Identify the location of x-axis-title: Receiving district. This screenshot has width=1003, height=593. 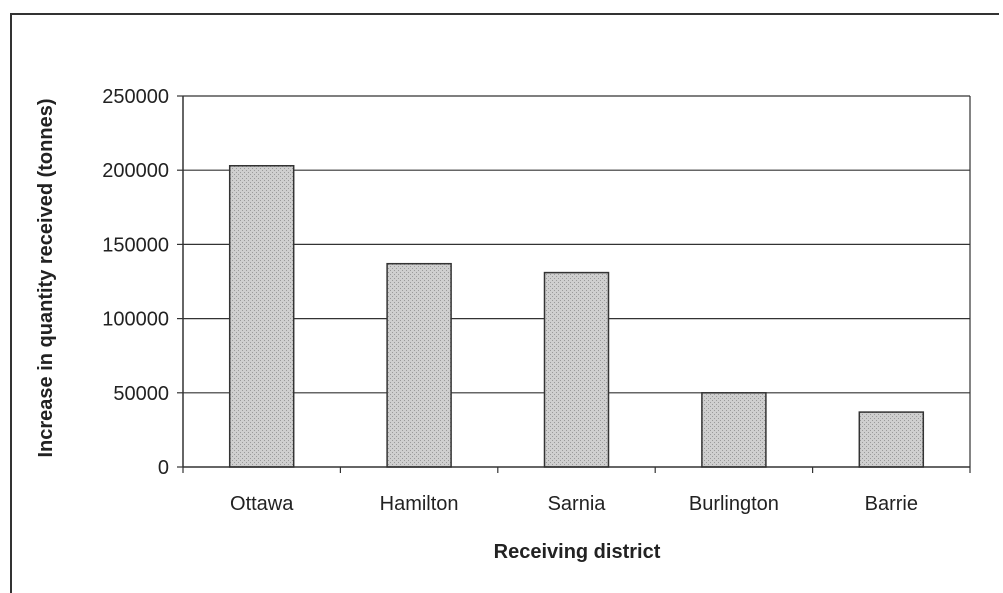
(577, 552).